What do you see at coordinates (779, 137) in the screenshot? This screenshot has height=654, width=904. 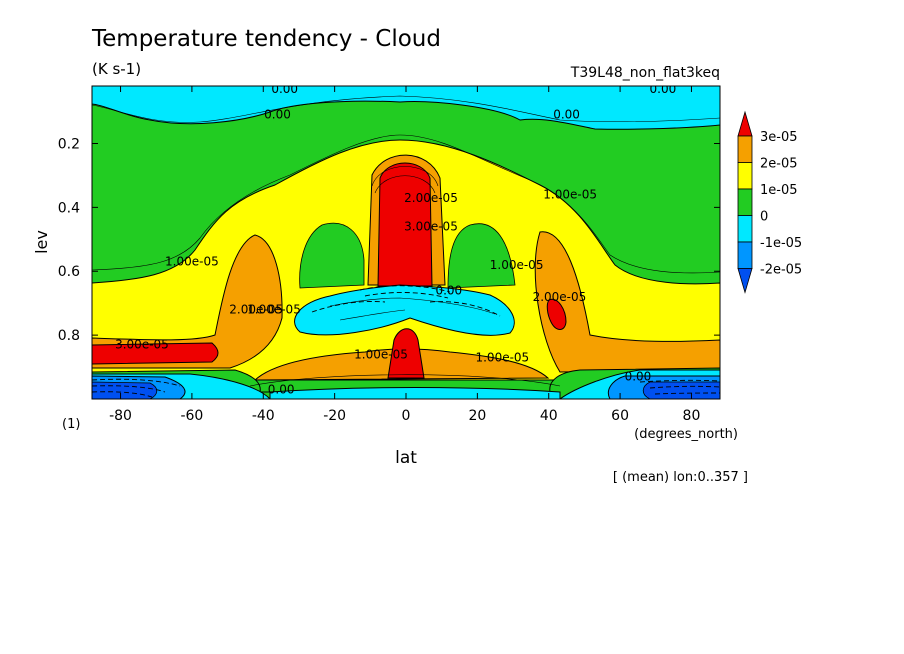 I see `colorbar-label: 3e-05` at bounding box center [779, 137].